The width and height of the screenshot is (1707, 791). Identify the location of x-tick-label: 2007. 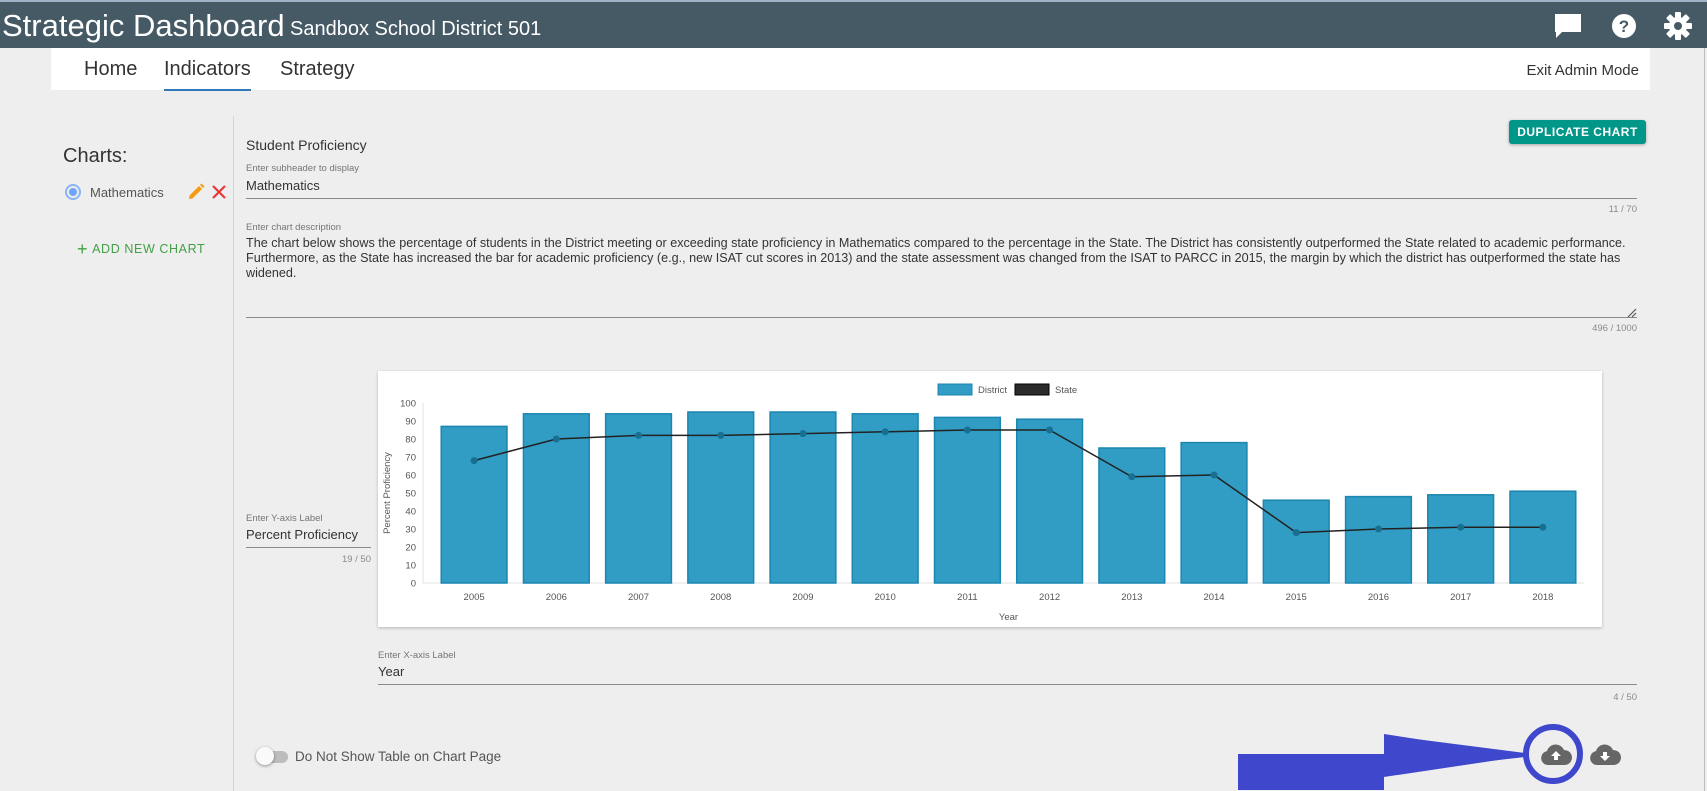
(638, 597).